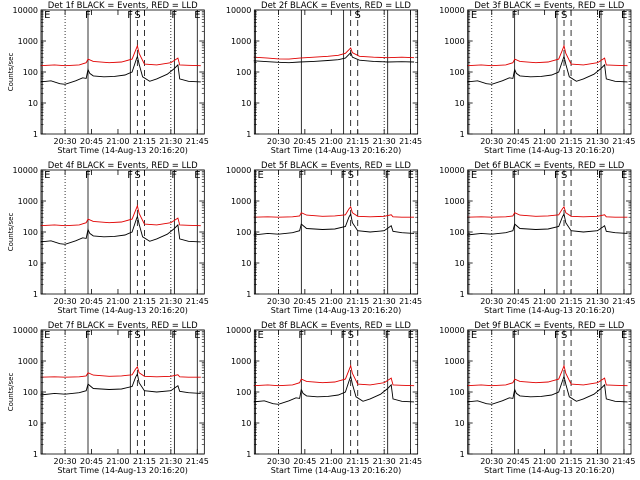 This screenshot has height=480, width=640. What do you see at coordinates (123, 166) in the screenshot?
I see `chart-title: Det 4f BLACK = Events, RED = LLD` at bounding box center [123, 166].